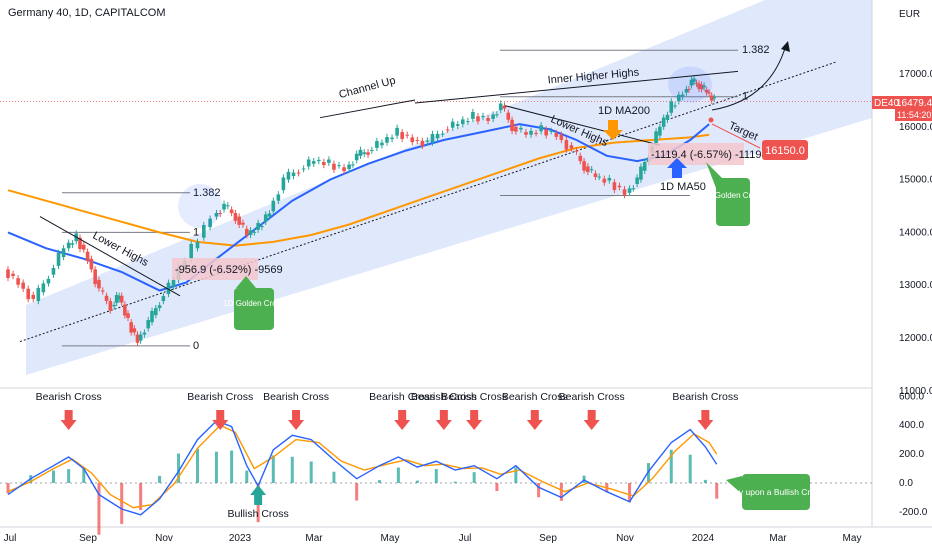  What do you see at coordinates (254, 309) in the screenshot?
I see `golden-cross-badge-left` at bounding box center [254, 309].